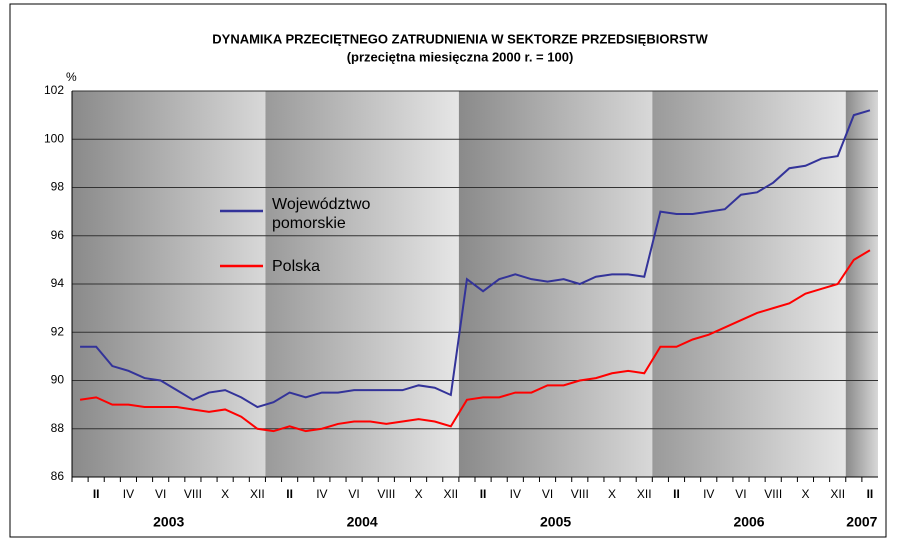  Describe the element at coordinates (58, 476) in the screenshot. I see `y-tick-label: 86` at that location.